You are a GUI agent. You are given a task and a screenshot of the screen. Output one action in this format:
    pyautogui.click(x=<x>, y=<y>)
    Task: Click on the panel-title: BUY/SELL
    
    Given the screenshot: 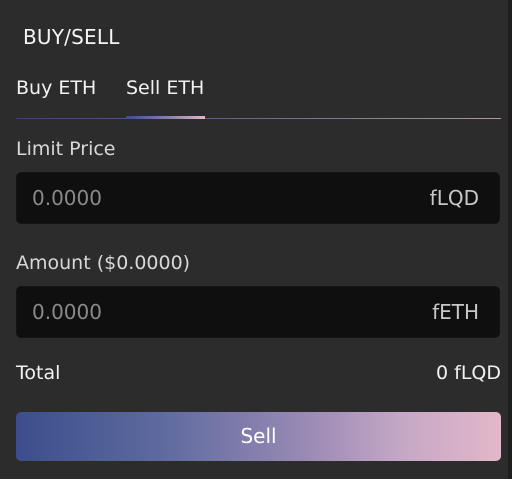 What is the action you would take?
    pyautogui.click(x=71, y=37)
    